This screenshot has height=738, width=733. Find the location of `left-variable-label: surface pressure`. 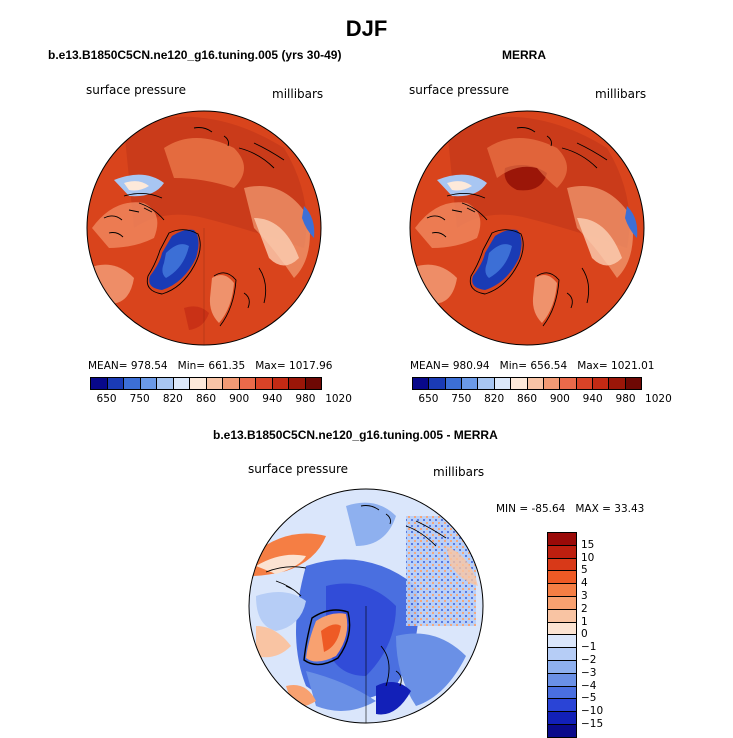

left-variable-label: surface pressure is located at coordinates (136, 90).